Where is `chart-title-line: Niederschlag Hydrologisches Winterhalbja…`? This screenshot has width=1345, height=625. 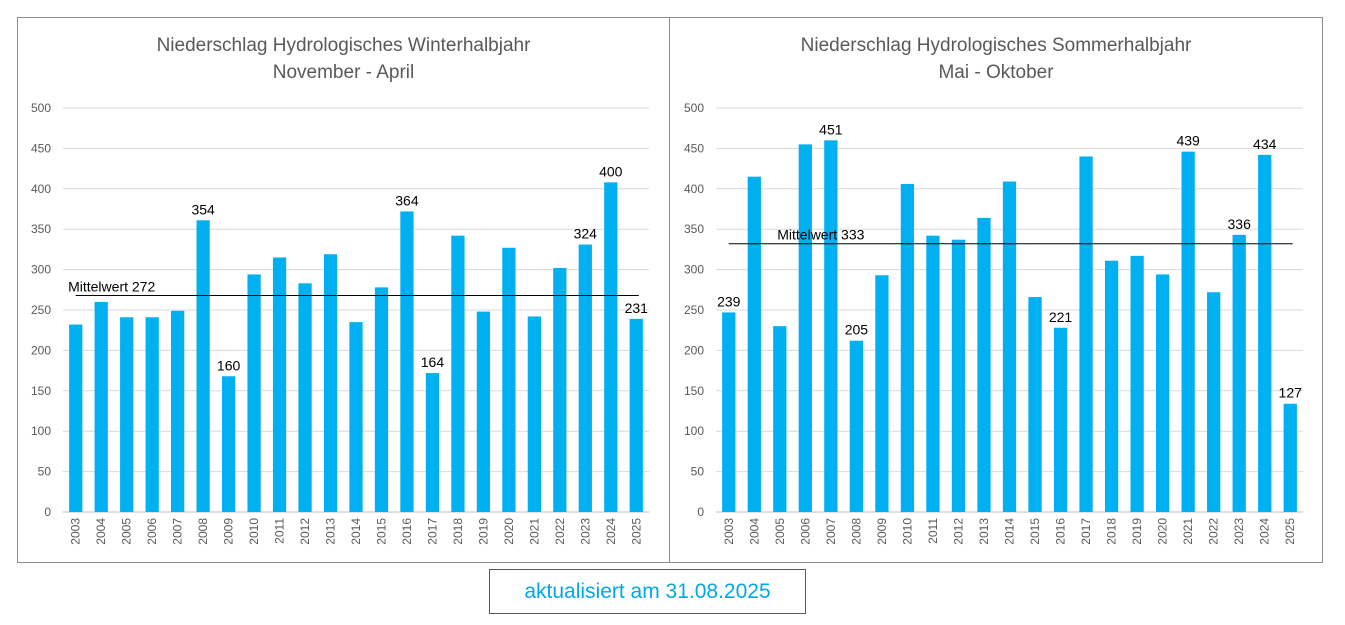
chart-title-line: Niederschlag Hydrologisches Winterhalbja… is located at coordinates (343, 45).